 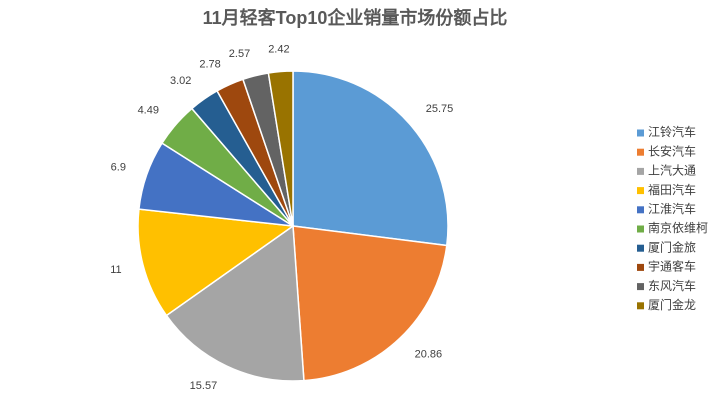 I want to click on data-label: 25.75, so click(x=440, y=109).